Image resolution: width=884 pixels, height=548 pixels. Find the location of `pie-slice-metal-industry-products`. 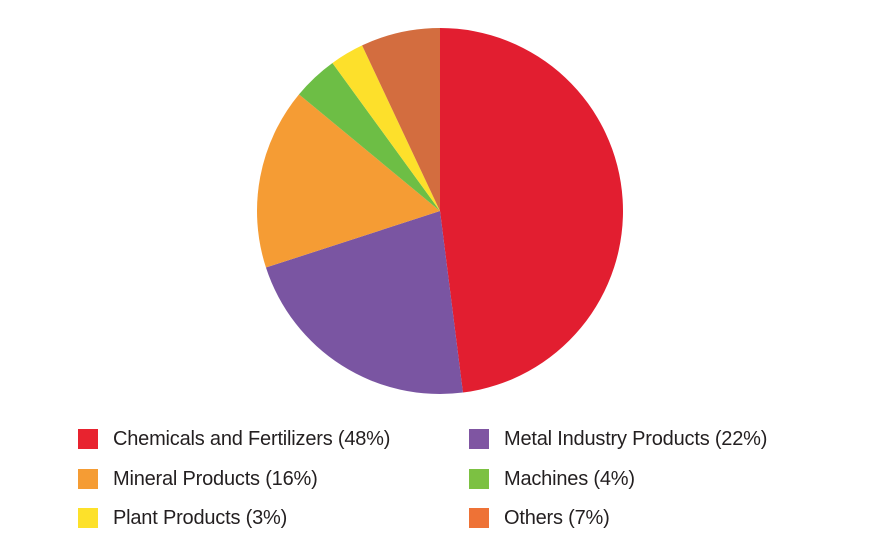

pie-slice-metal-industry-products is located at coordinates (364, 302).